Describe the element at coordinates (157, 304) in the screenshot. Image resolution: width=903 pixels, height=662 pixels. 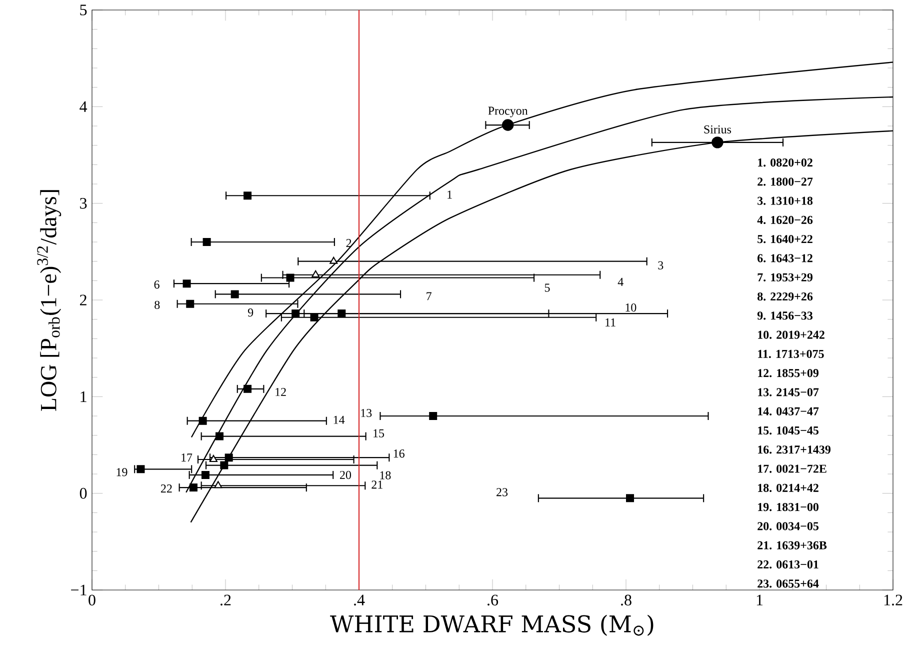
I see `annotation: 8` at that location.